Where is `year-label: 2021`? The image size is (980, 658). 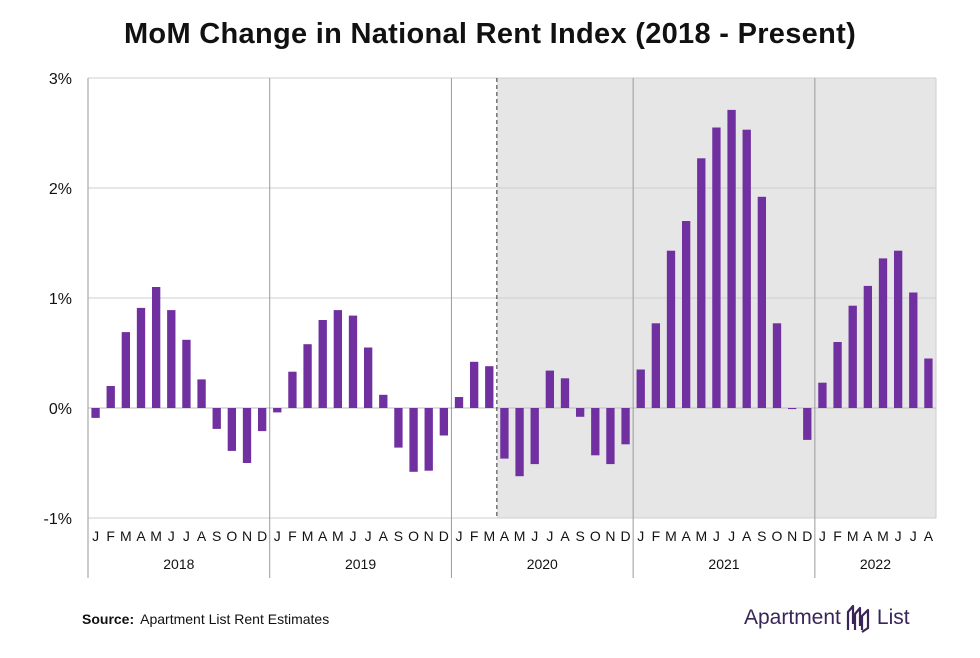
year-label: 2021 is located at coordinates (723, 564).